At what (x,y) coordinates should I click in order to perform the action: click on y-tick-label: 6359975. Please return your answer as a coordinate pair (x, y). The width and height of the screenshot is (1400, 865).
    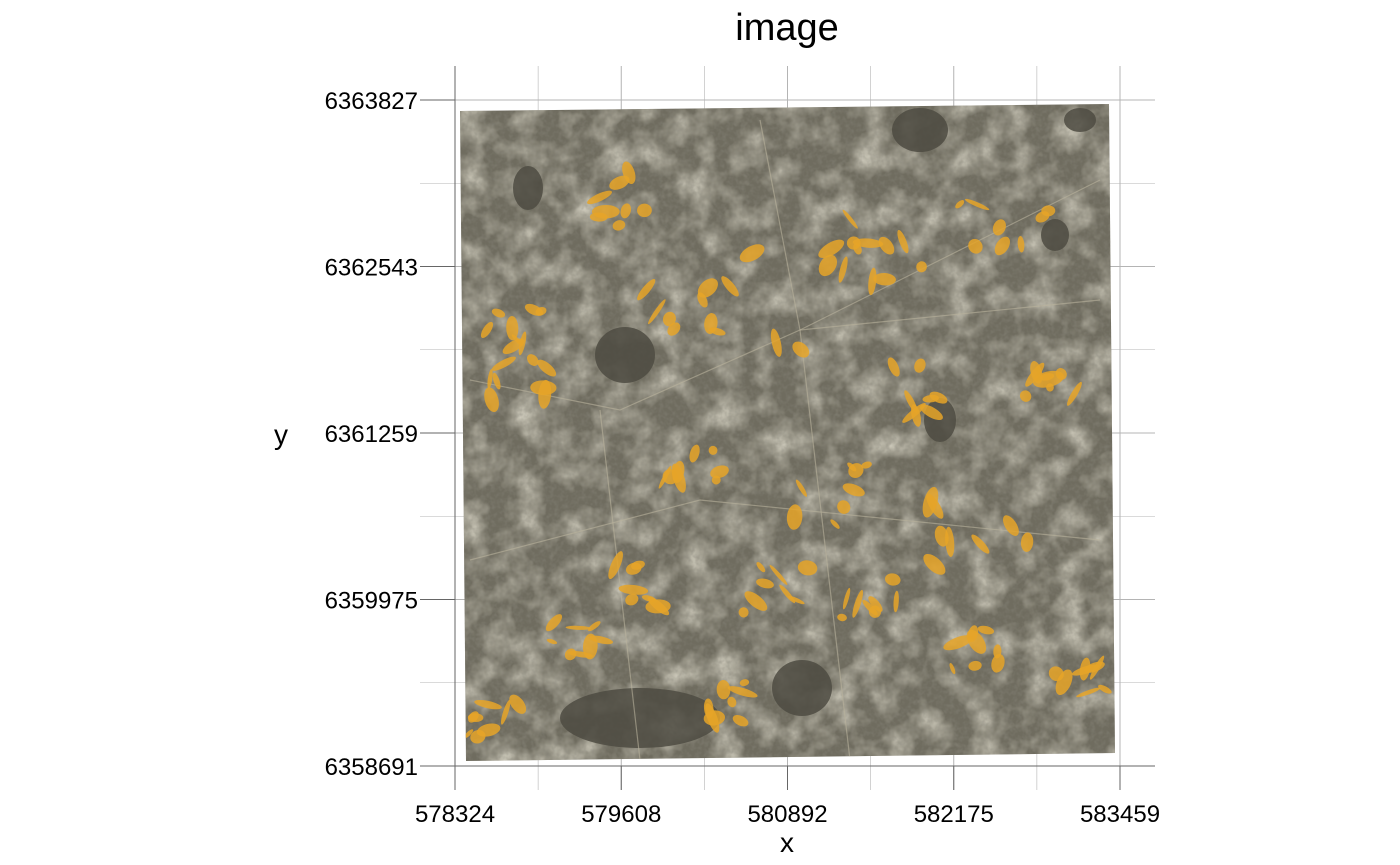
    Looking at the image, I should click on (371, 601).